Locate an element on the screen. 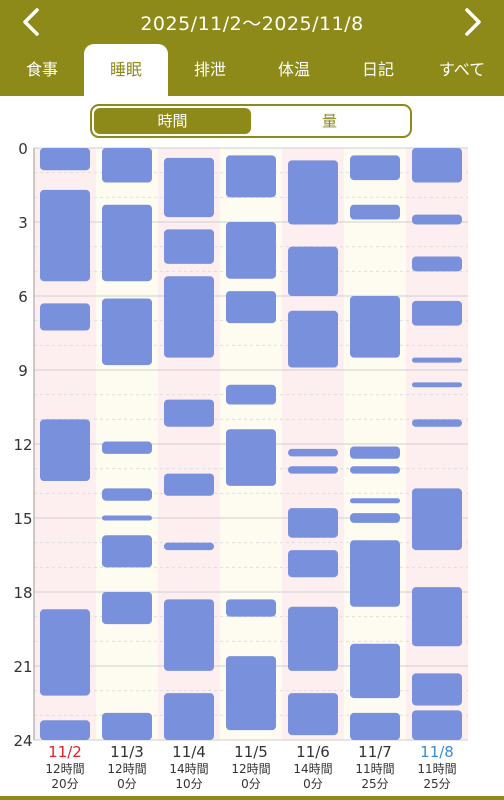 This screenshot has width=504, height=800. bottom-accent-bar is located at coordinates (252, 798).